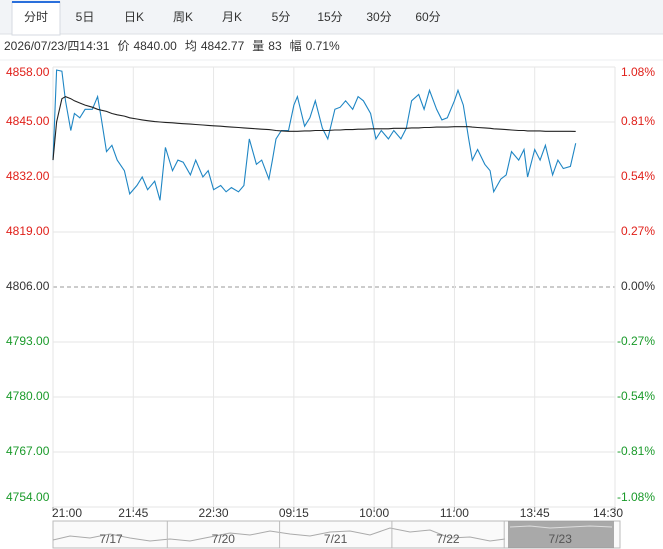 The image size is (663, 549). What do you see at coordinates (561, 527) in the screenshot?
I see `navigator-window-sparkline` at bounding box center [561, 527].